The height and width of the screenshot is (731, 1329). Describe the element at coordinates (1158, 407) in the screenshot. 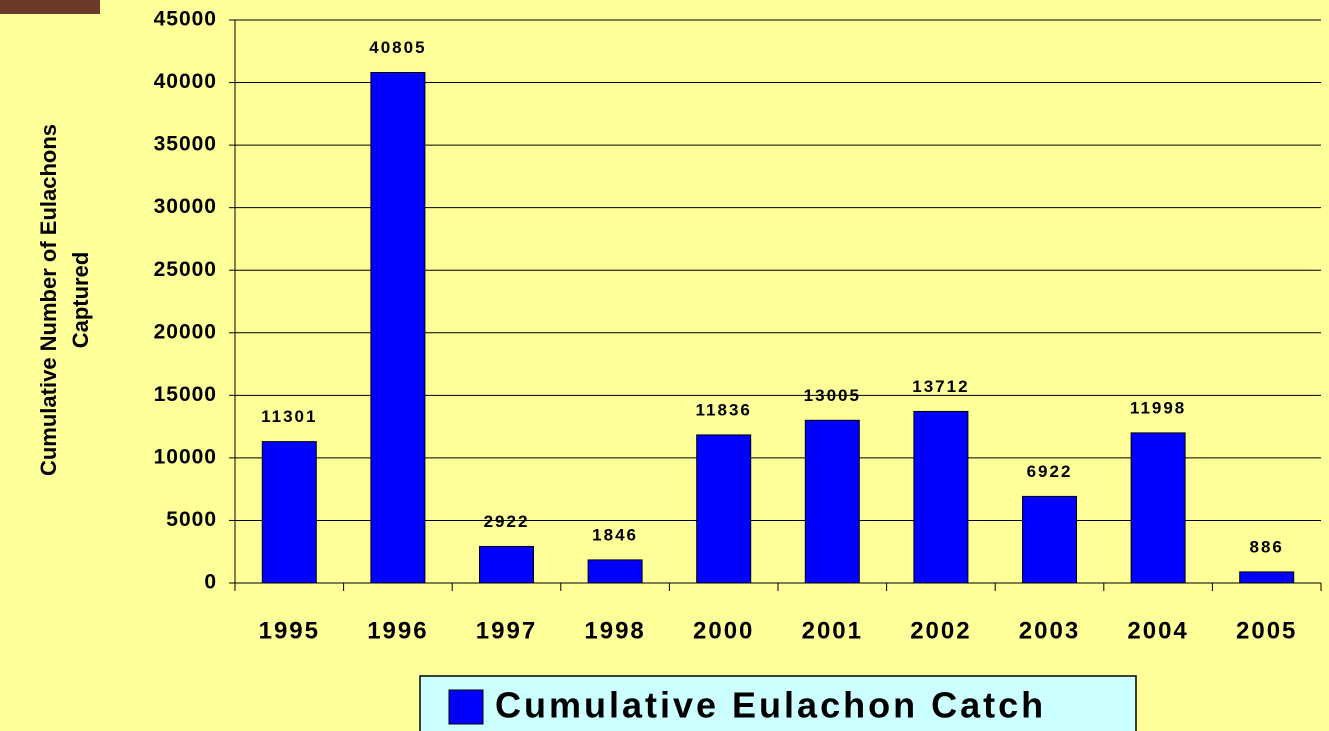

I see `data-label: 11998` at that location.